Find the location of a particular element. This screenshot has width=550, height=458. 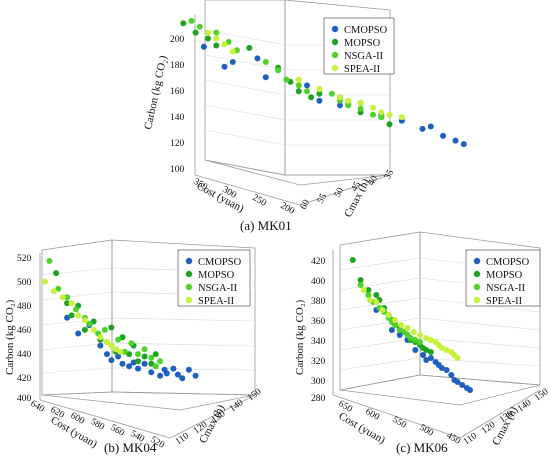

grid-lines is located at coordinates (440, 314).